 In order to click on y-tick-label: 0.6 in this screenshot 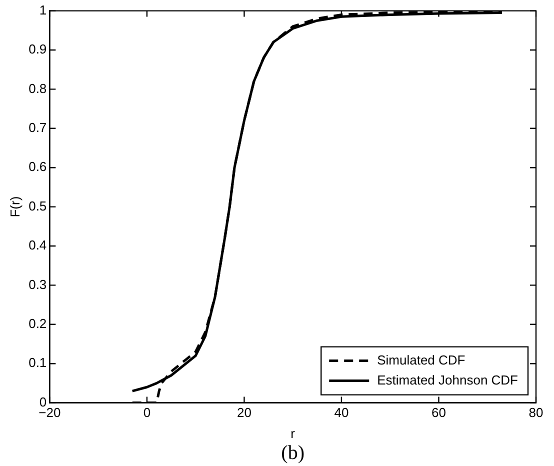, I will do `click(37, 166)`.